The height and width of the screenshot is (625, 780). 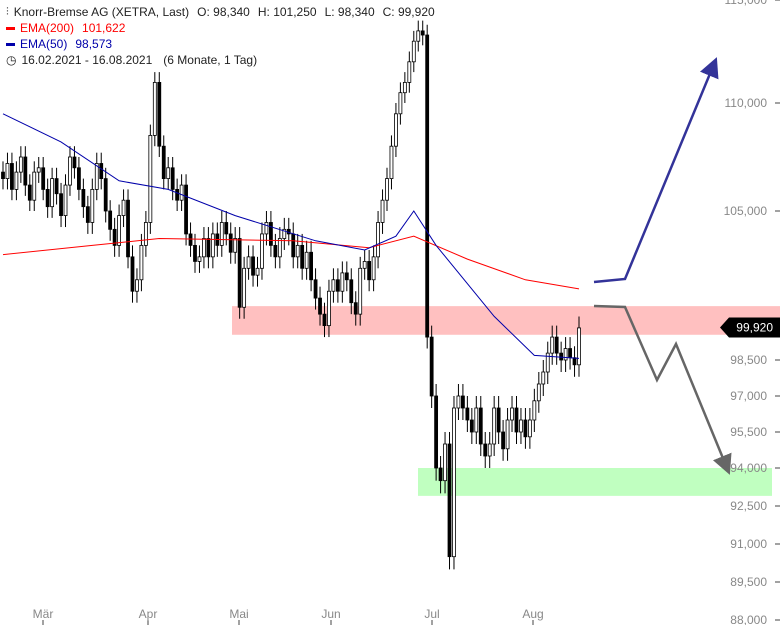 What do you see at coordinates (11, 60) in the screenshot?
I see `clock-icon: ◷` at bounding box center [11, 60].